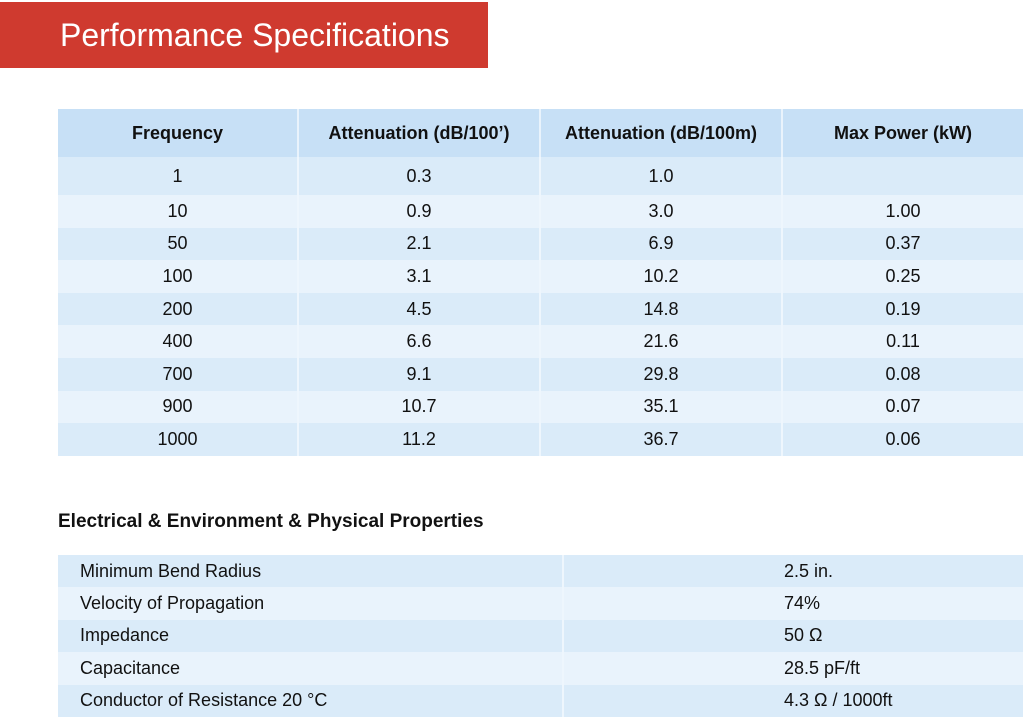 The image size is (1024, 724). What do you see at coordinates (902, 439) in the screenshot?
I see `max-power-cell: 0.06` at bounding box center [902, 439].